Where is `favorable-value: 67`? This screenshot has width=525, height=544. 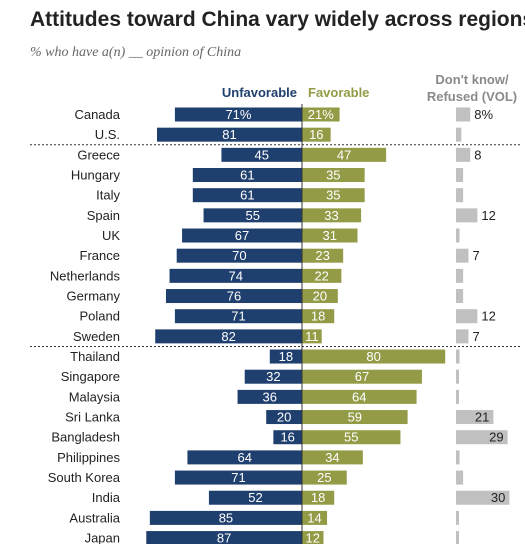 favorable-value: 67 is located at coordinates (362, 376).